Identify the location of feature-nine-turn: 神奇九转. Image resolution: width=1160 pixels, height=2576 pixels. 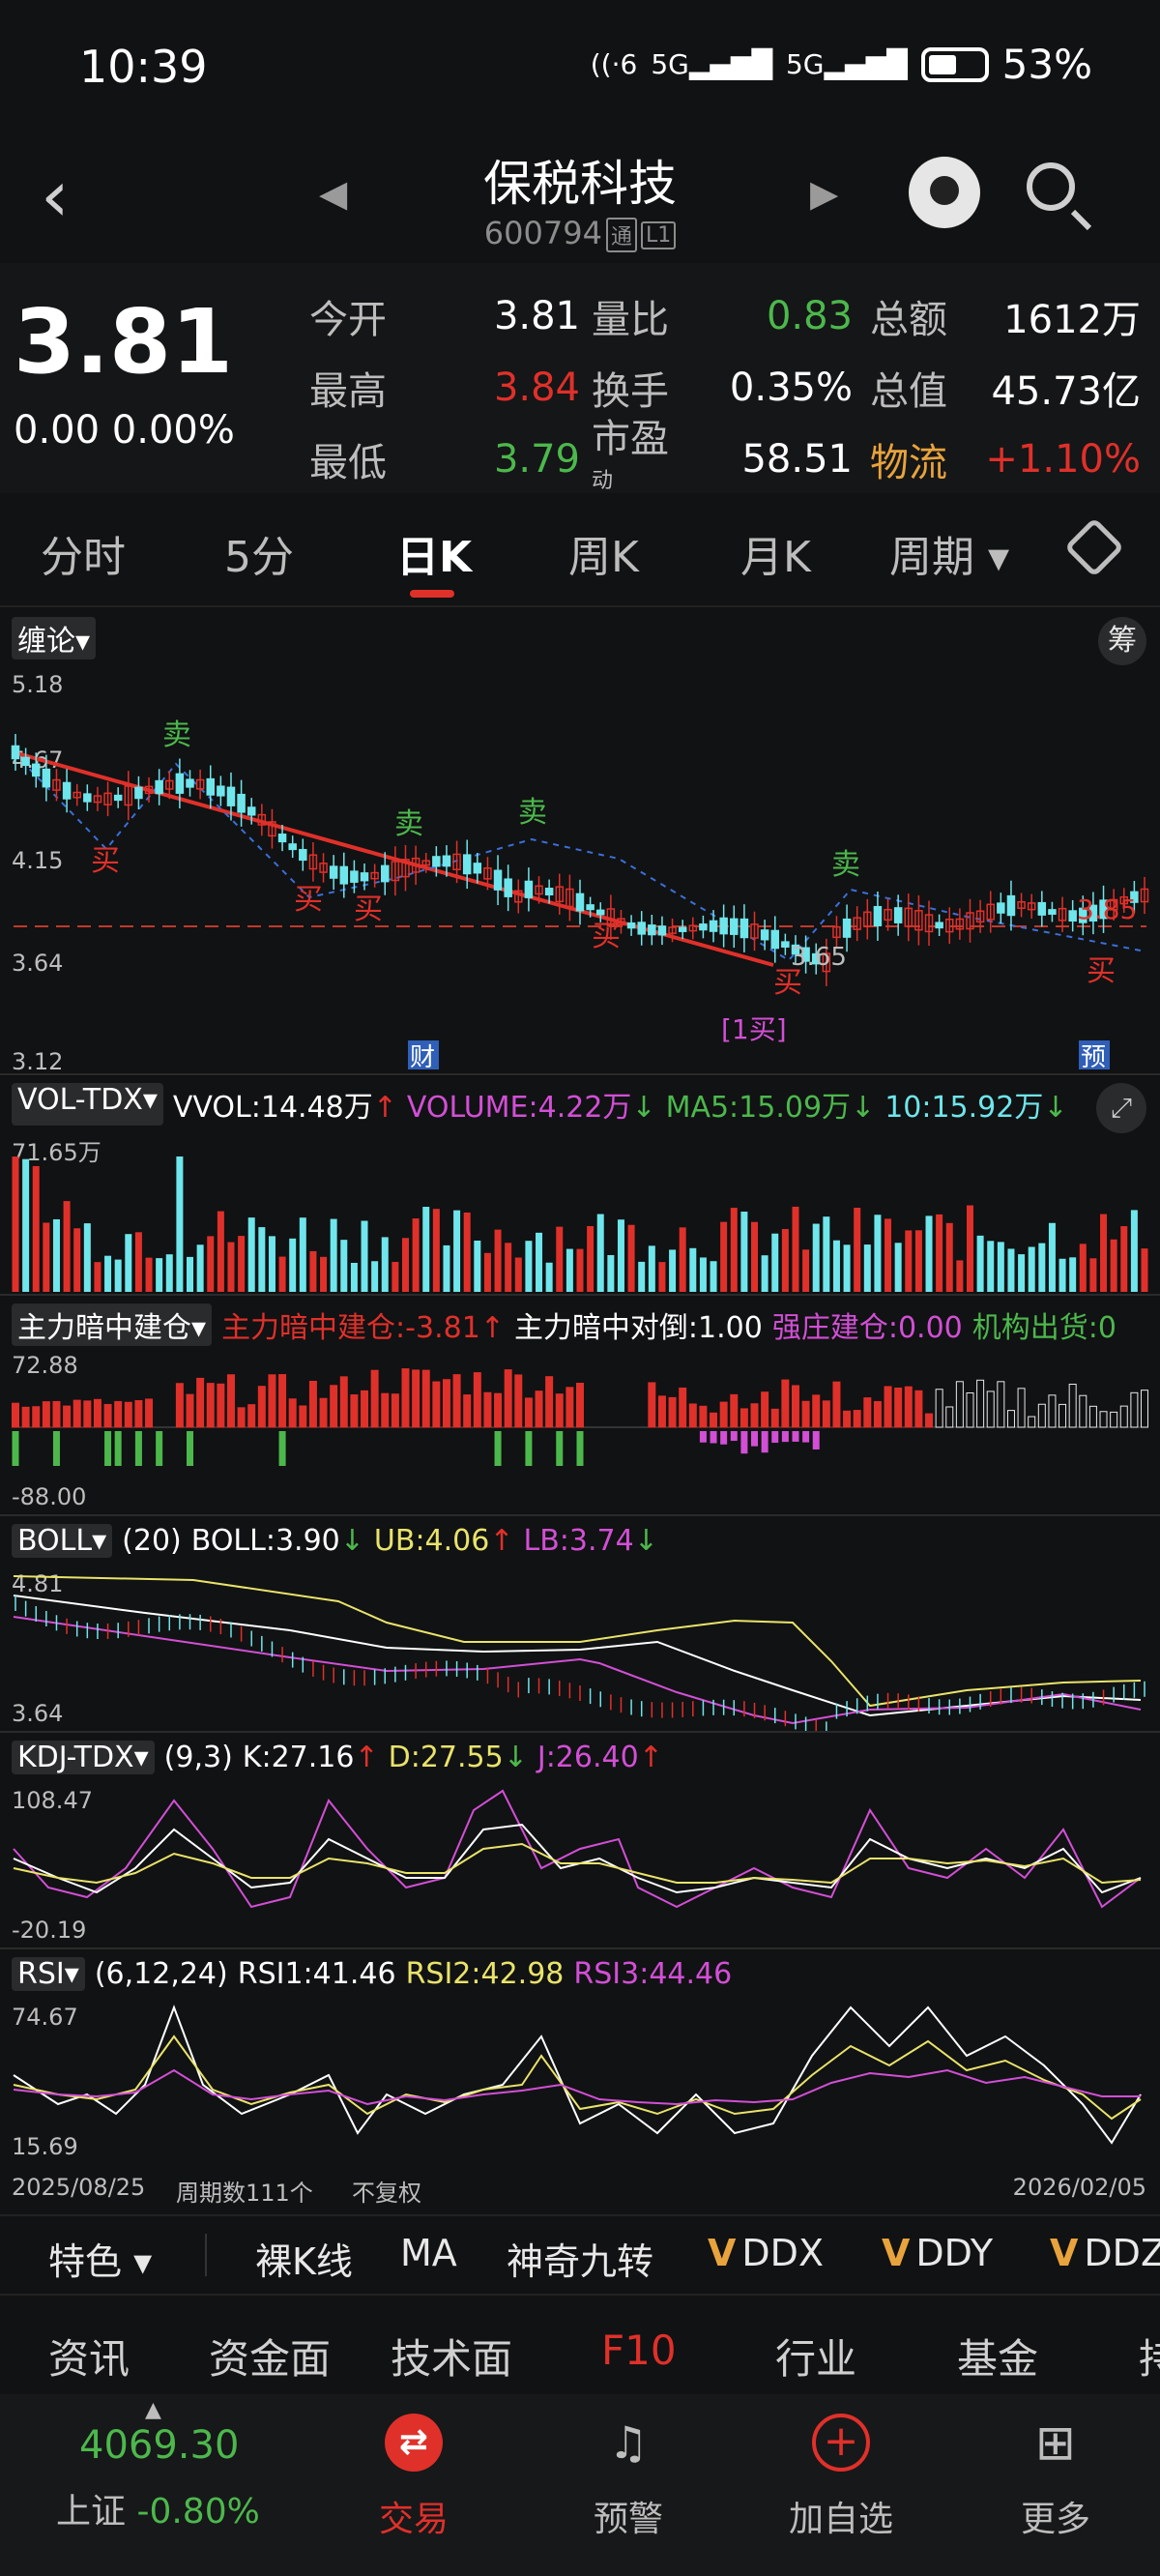
(580, 2261).